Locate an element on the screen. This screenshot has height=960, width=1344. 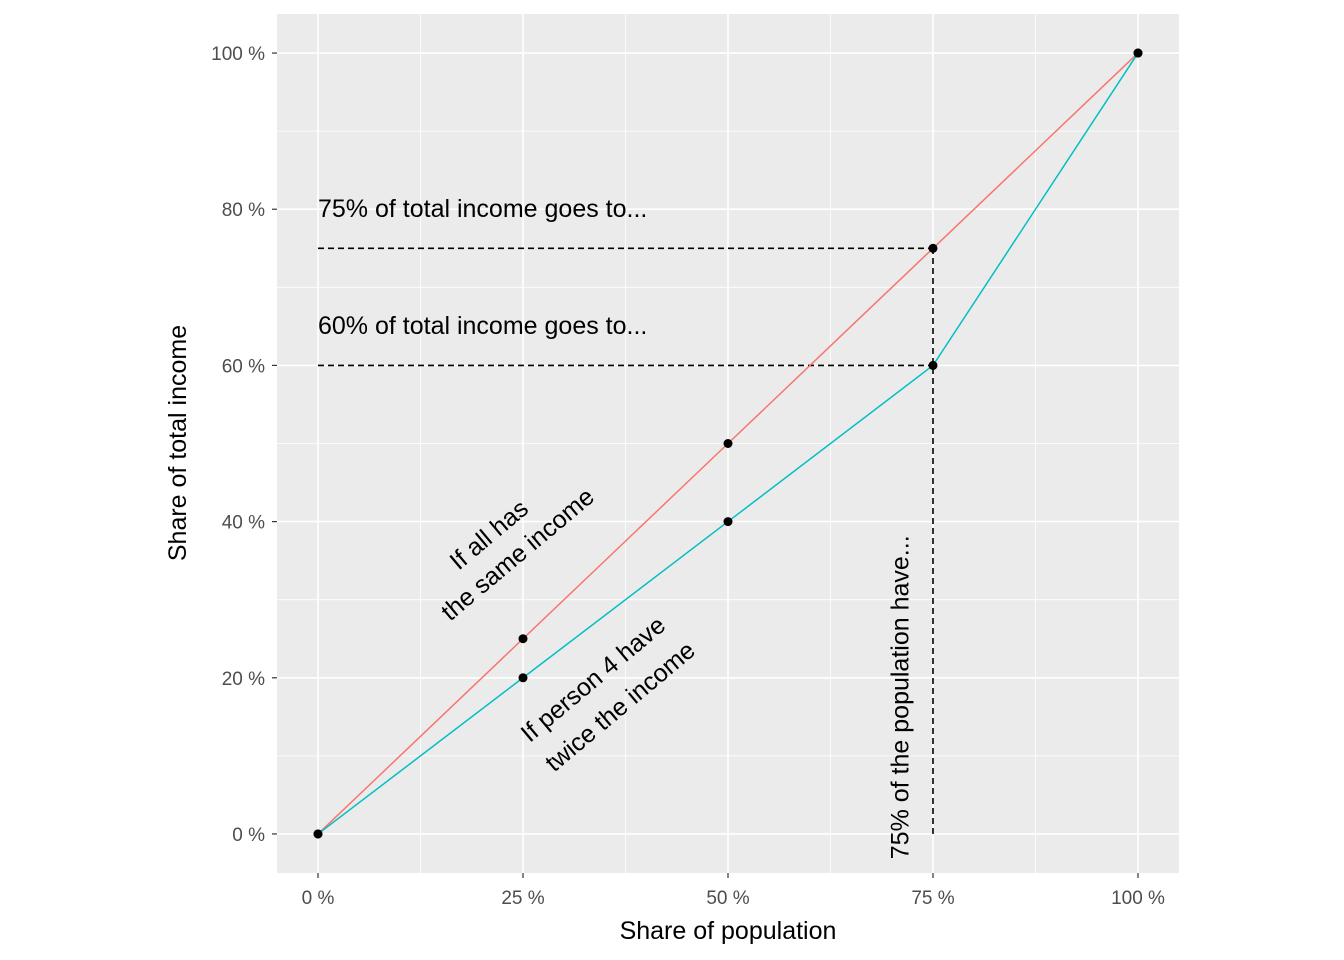
y-tick-label: 80 % is located at coordinates (243, 210).